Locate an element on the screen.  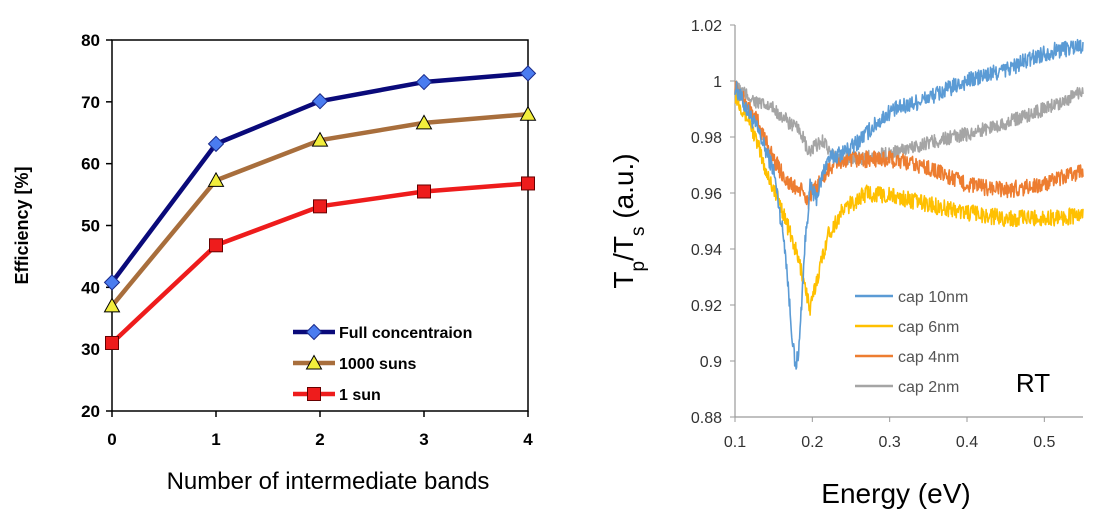
legend-label: cap 10nm is located at coordinates (933, 297).